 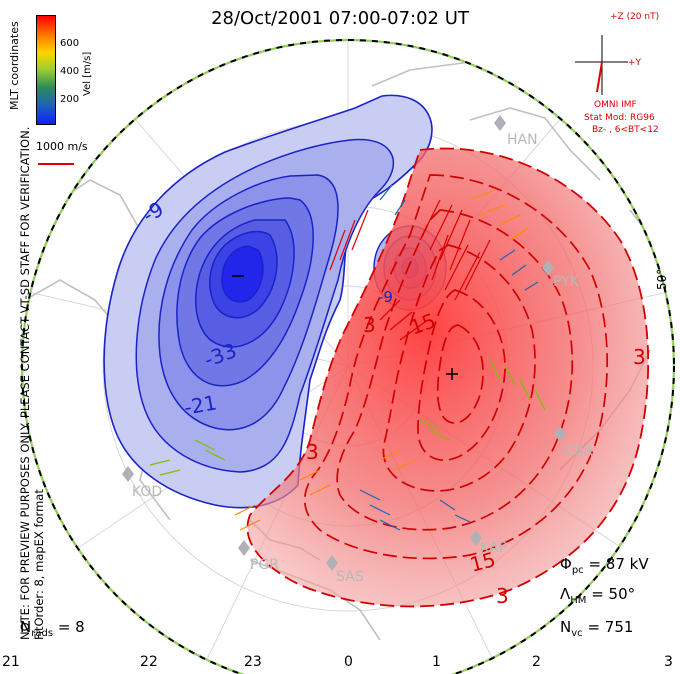 What do you see at coordinates (369, 325) in the screenshot?
I see `contour-label-pos-1: 3` at bounding box center [369, 325].